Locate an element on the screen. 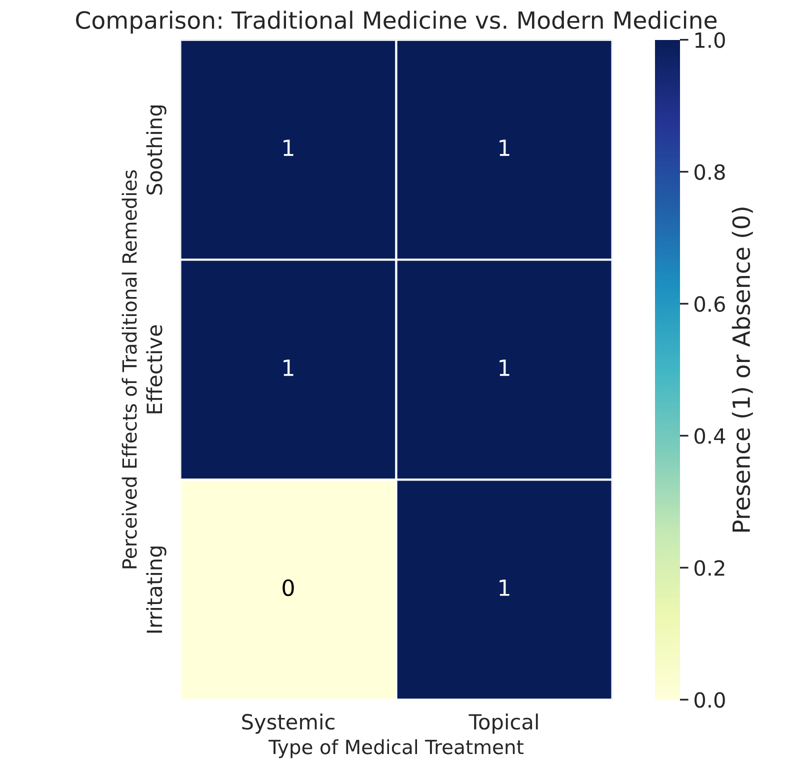  color-bar-label: 0.2 is located at coordinates (709, 568).